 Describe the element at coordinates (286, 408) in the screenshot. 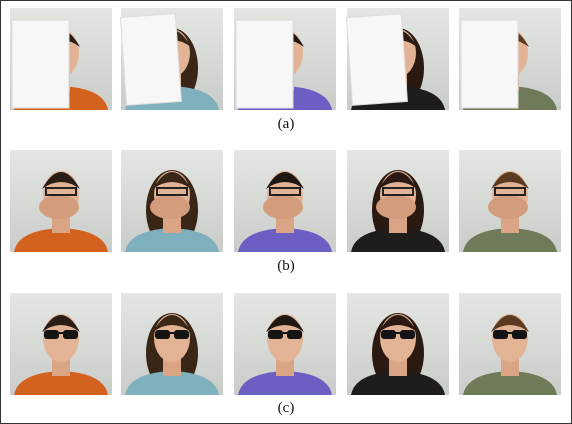

I see `panel-label: (c)` at that location.